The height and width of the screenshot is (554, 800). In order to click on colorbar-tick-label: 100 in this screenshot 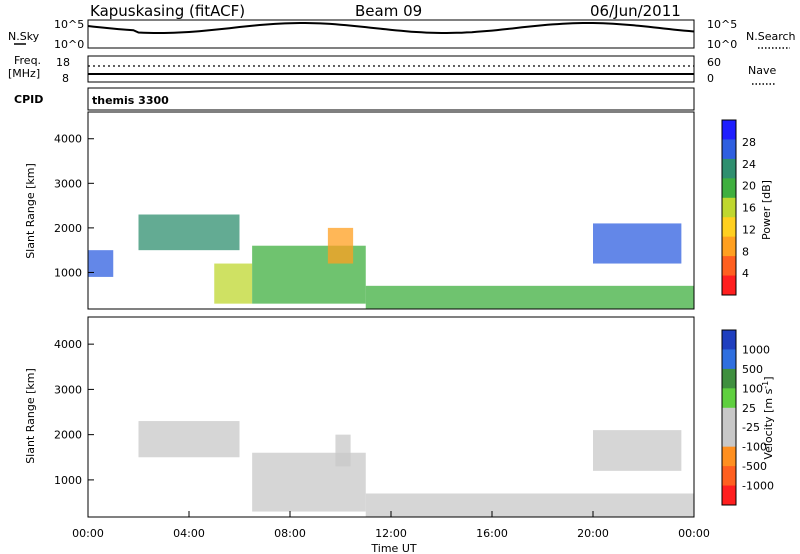, I will do `click(752, 388)`.